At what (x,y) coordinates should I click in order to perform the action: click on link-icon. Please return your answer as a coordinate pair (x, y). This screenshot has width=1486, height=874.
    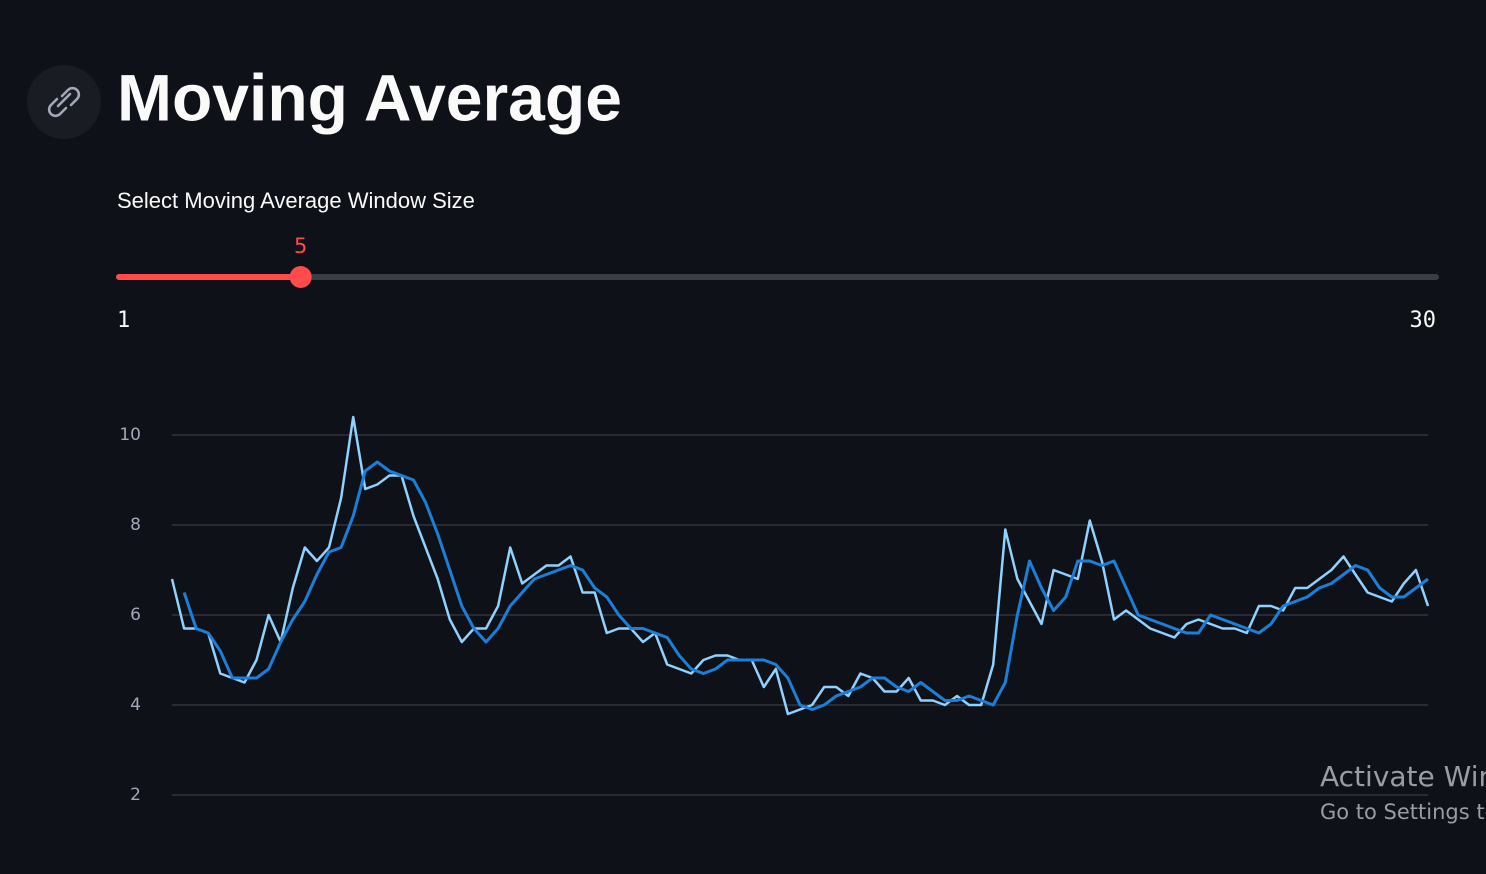
    Looking at the image, I should click on (64, 102).